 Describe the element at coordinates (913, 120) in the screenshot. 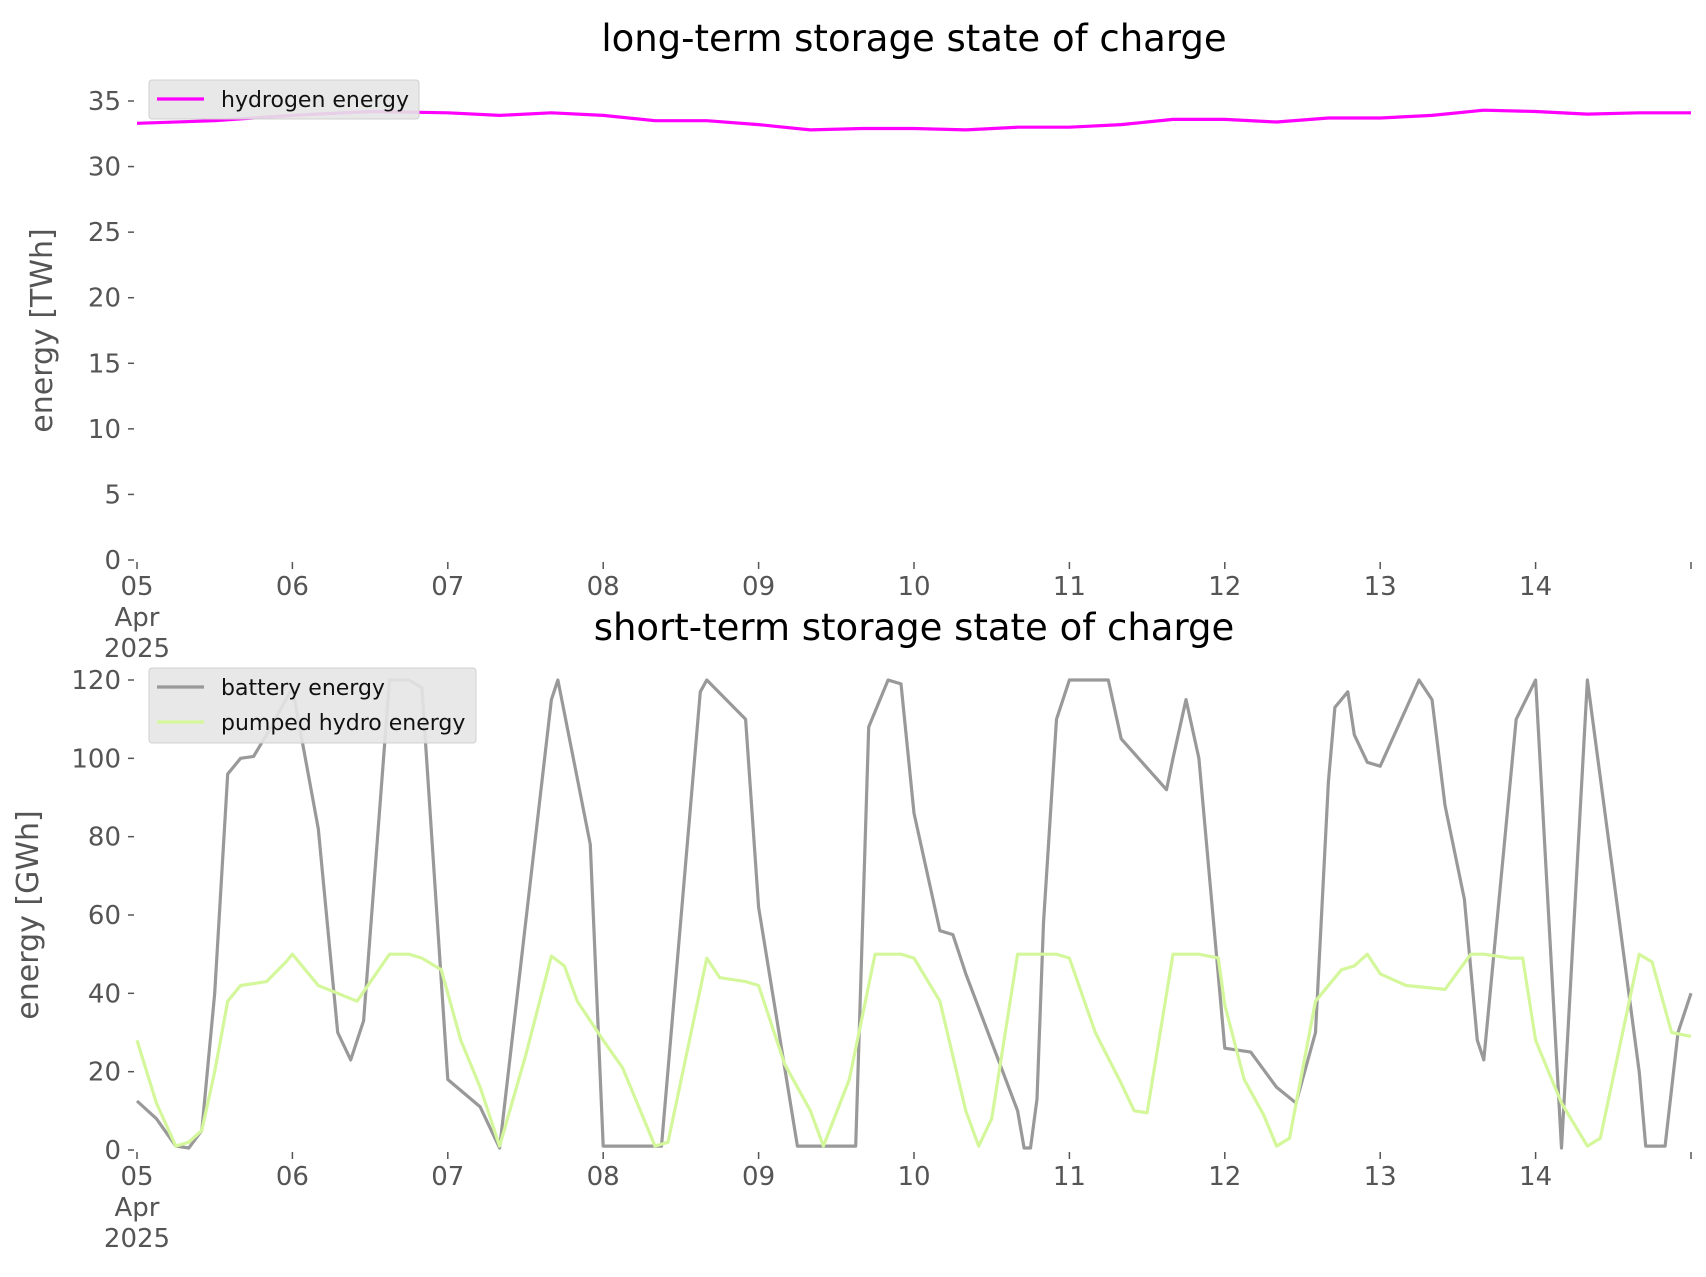

I see `series-line-hydrogen-energy` at that location.